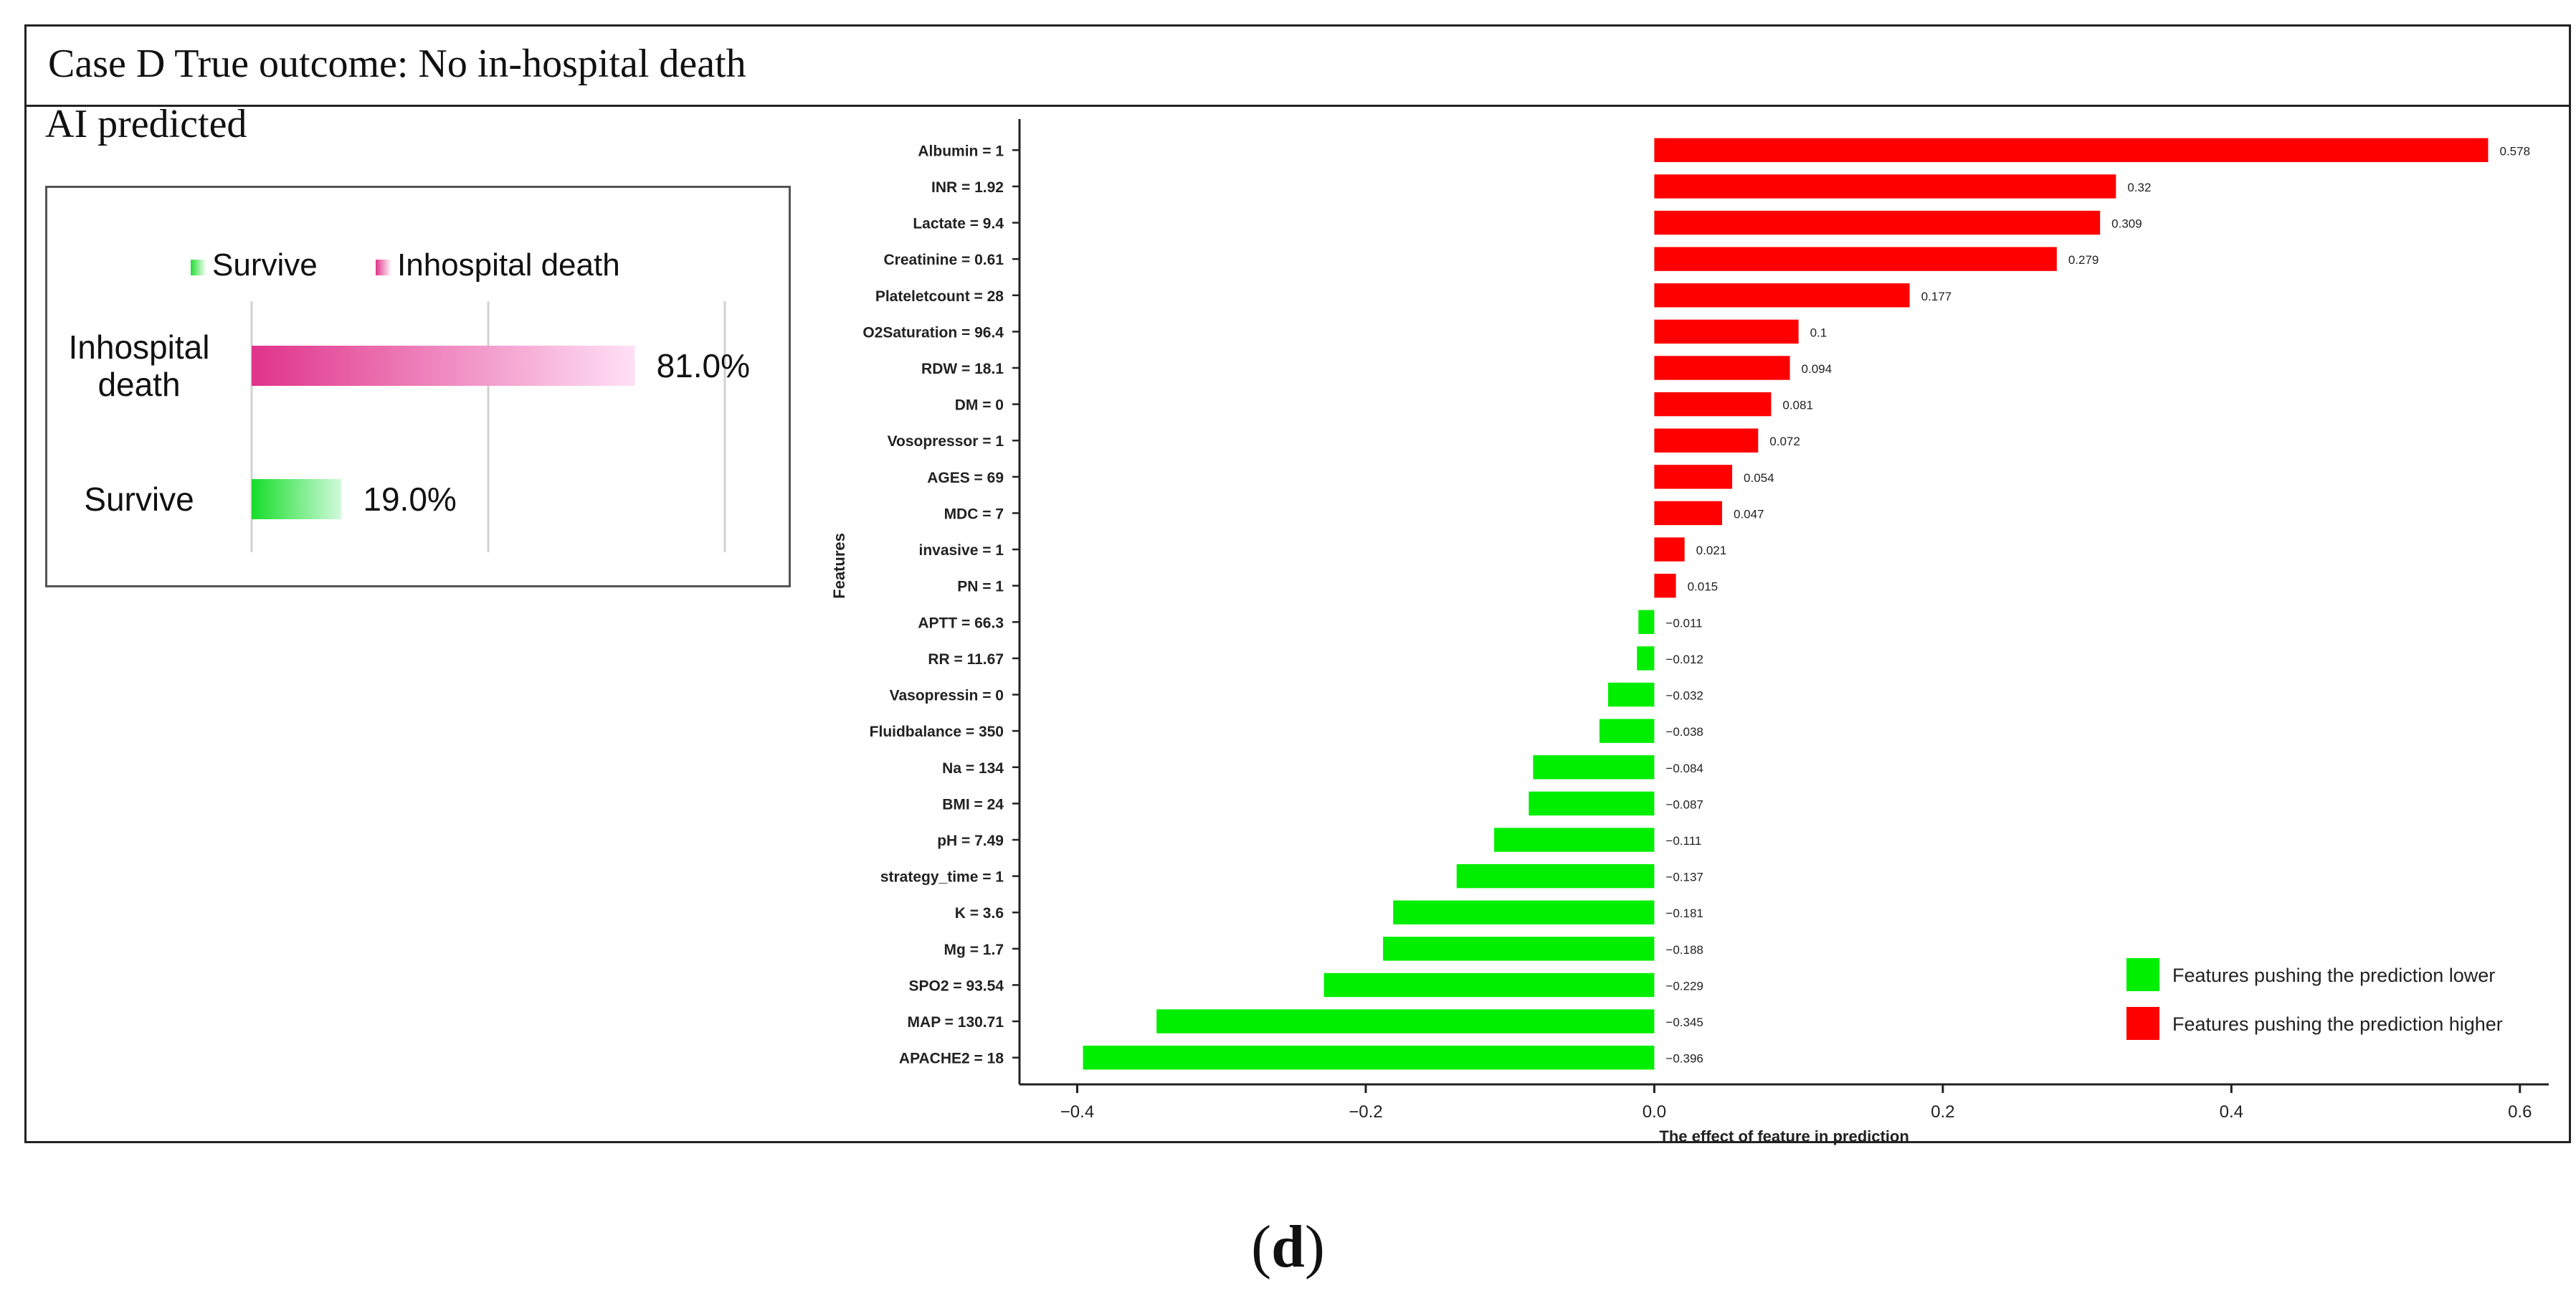 This screenshot has width=2576, height=1306. What do you see at coordinates (1684, 659) in the screenshot?
I see `value-label-14: −0.012` at bounding box center [1684, 659].